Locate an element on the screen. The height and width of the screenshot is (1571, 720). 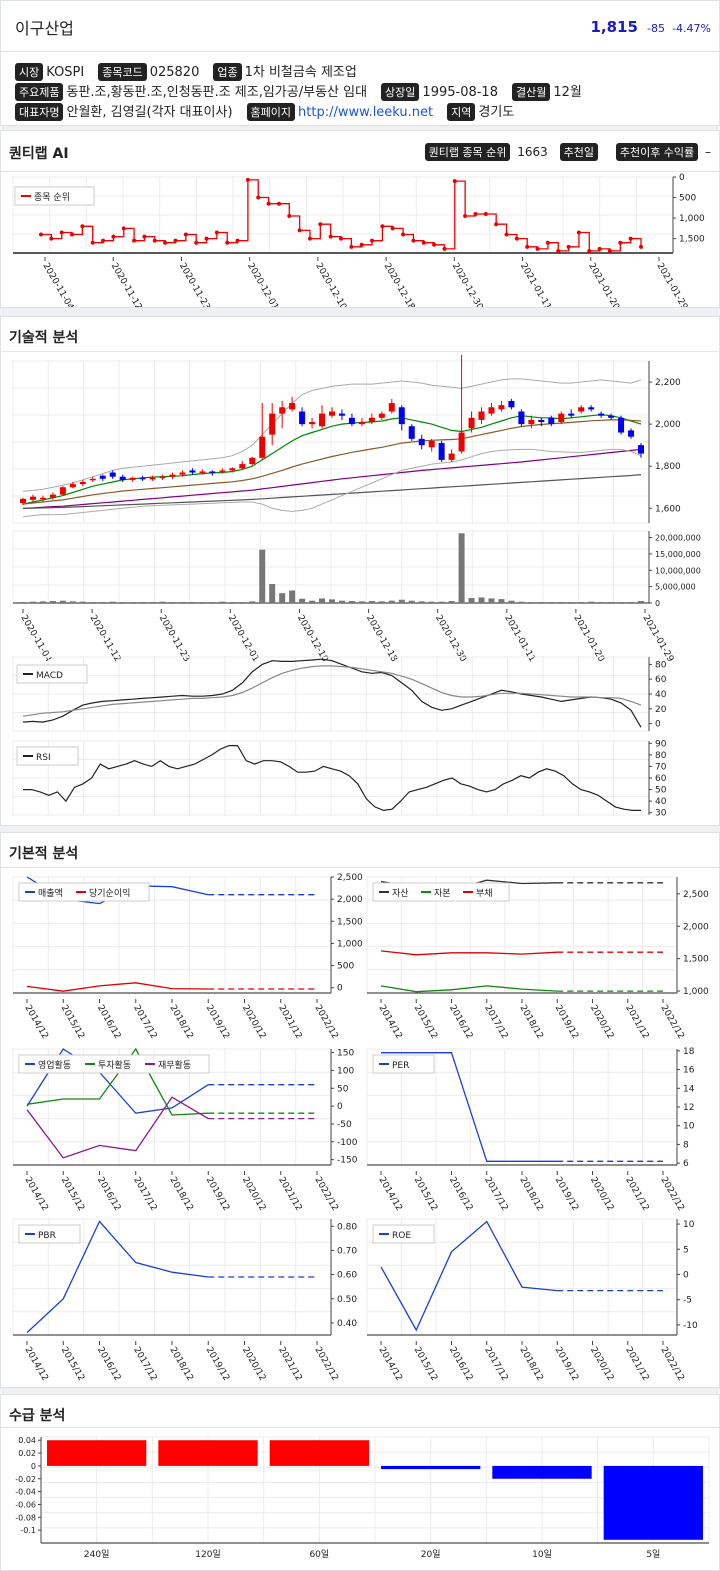
technical-divider is located at coordinates (360, 351).